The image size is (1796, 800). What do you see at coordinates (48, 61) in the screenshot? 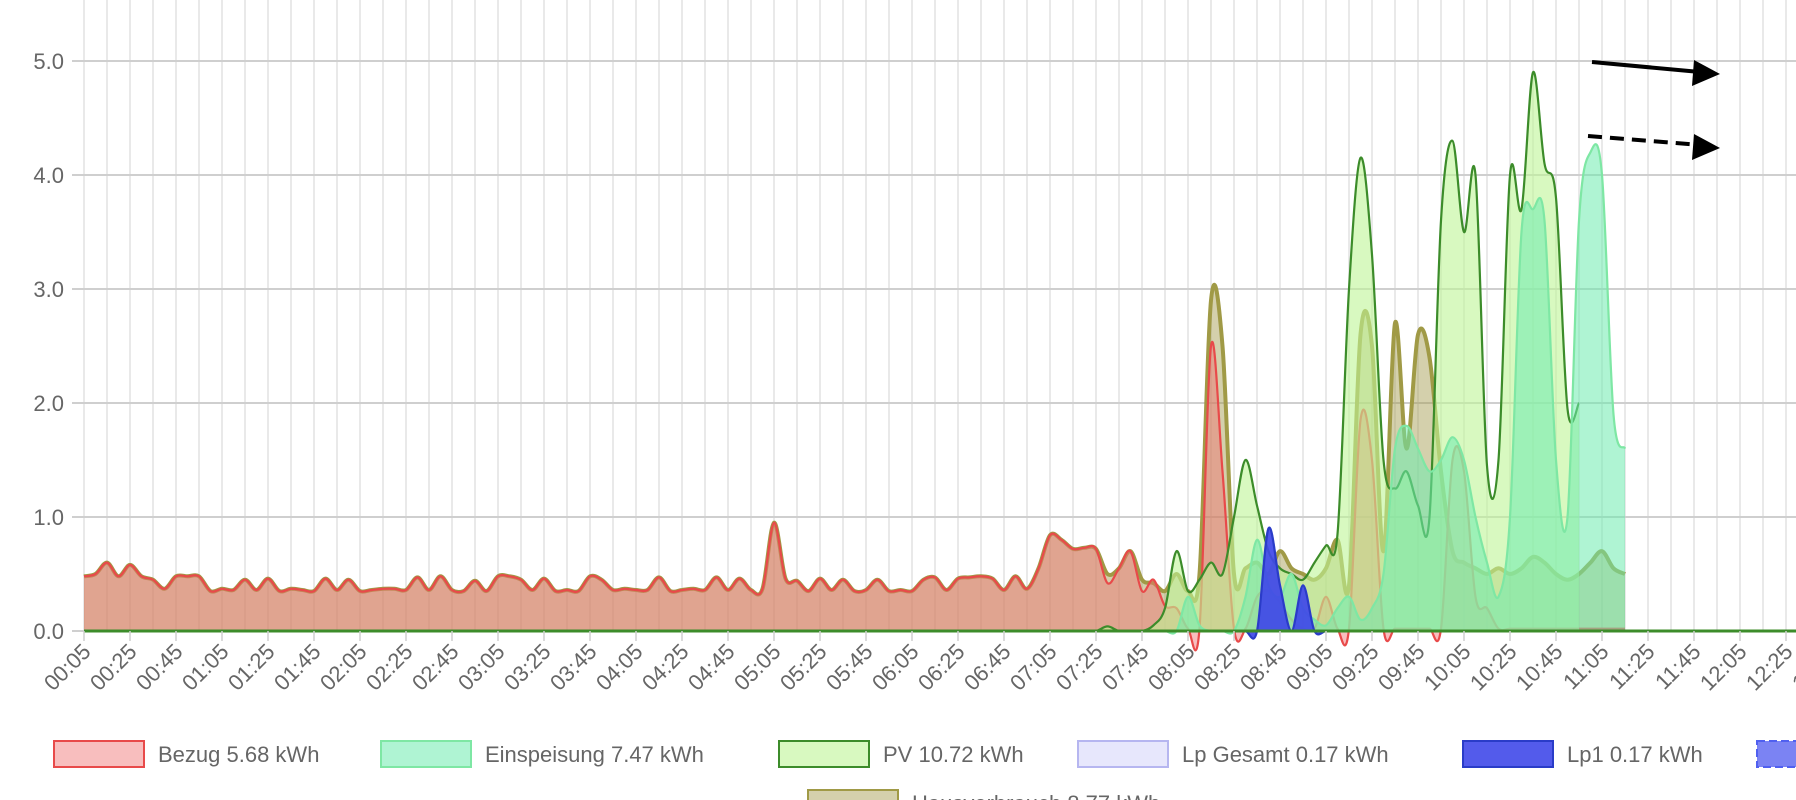
I see `y-tick-label: 5.0` at bounding box center [48, 61].